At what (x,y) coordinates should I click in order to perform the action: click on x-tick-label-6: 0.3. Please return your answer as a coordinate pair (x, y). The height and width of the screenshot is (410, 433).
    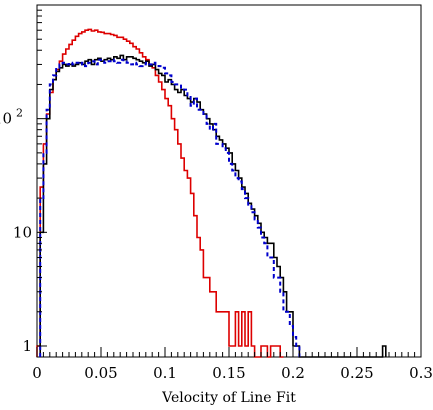
    Looking at the image, I should click on (421, 373).